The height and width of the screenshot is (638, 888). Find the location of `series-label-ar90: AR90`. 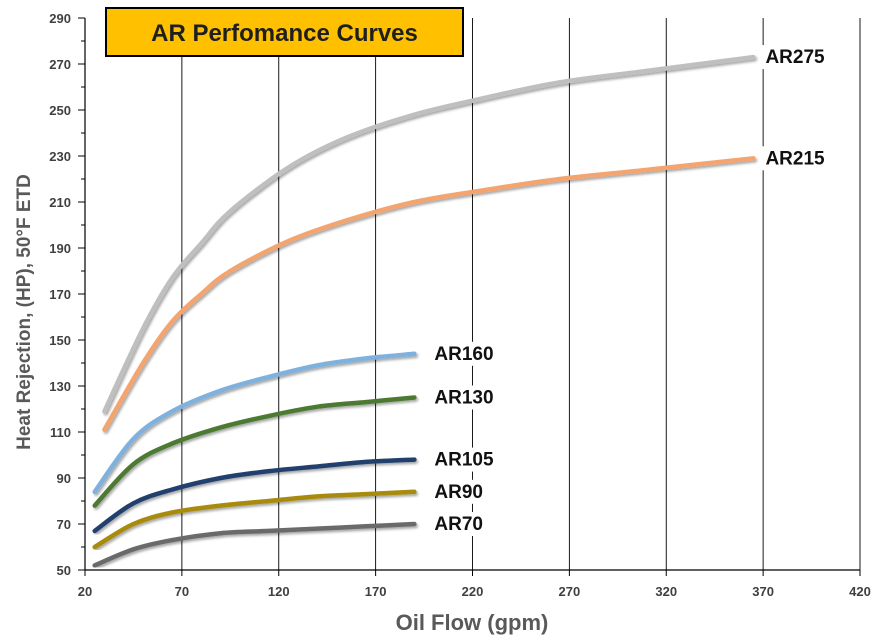

series-label-ar90: AR90 is located at coordinates (458, 492).